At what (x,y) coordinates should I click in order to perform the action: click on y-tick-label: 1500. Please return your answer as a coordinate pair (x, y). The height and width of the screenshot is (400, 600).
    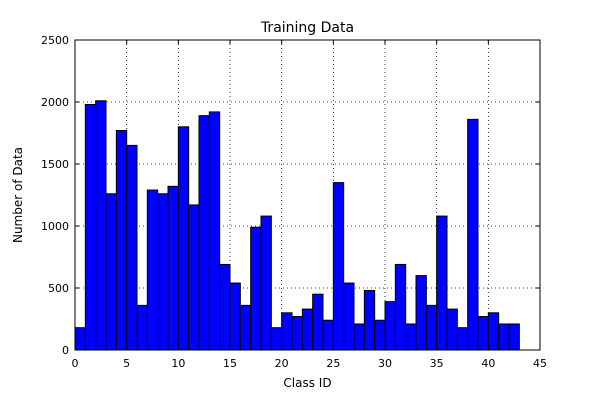
    Looking at the image, I should click on (55, 164).